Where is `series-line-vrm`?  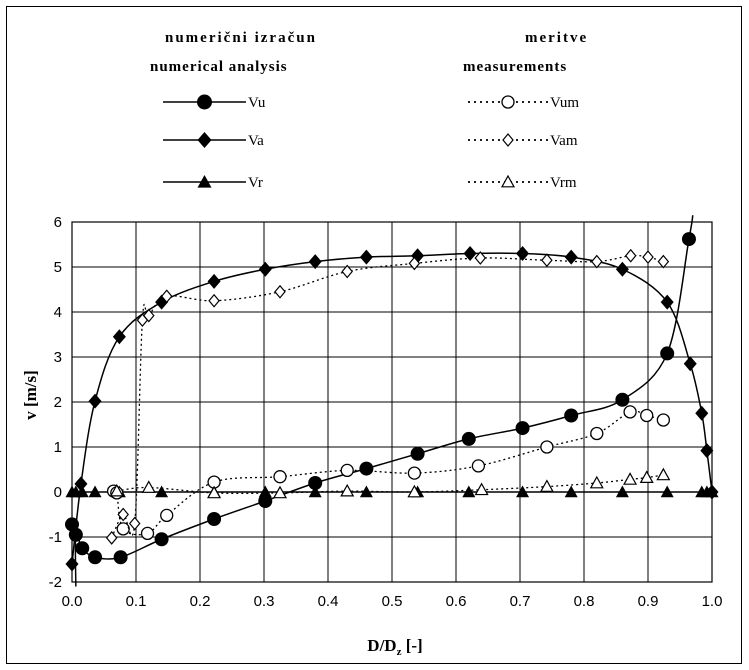
series-line-vrm is located at coordinates (390, 484).